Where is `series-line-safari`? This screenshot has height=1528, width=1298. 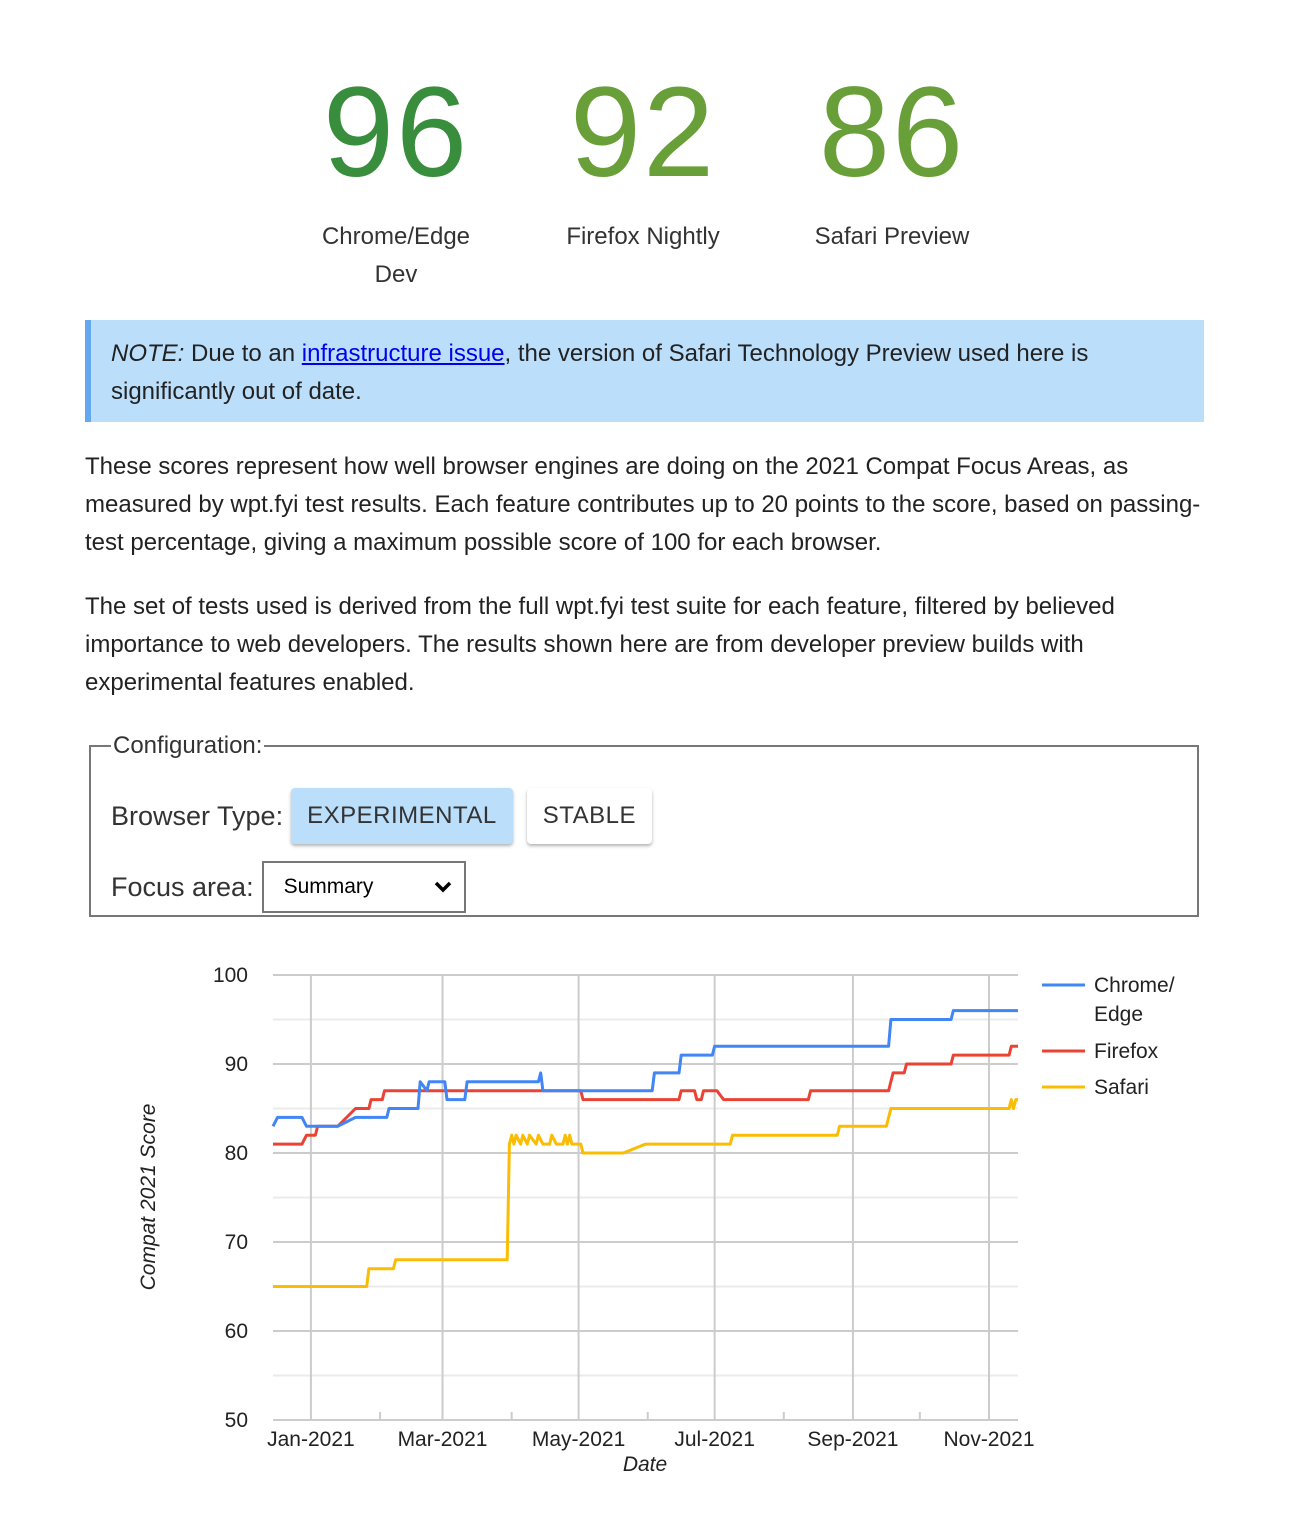 series-line-safari is located at coordinates (645, 1193).